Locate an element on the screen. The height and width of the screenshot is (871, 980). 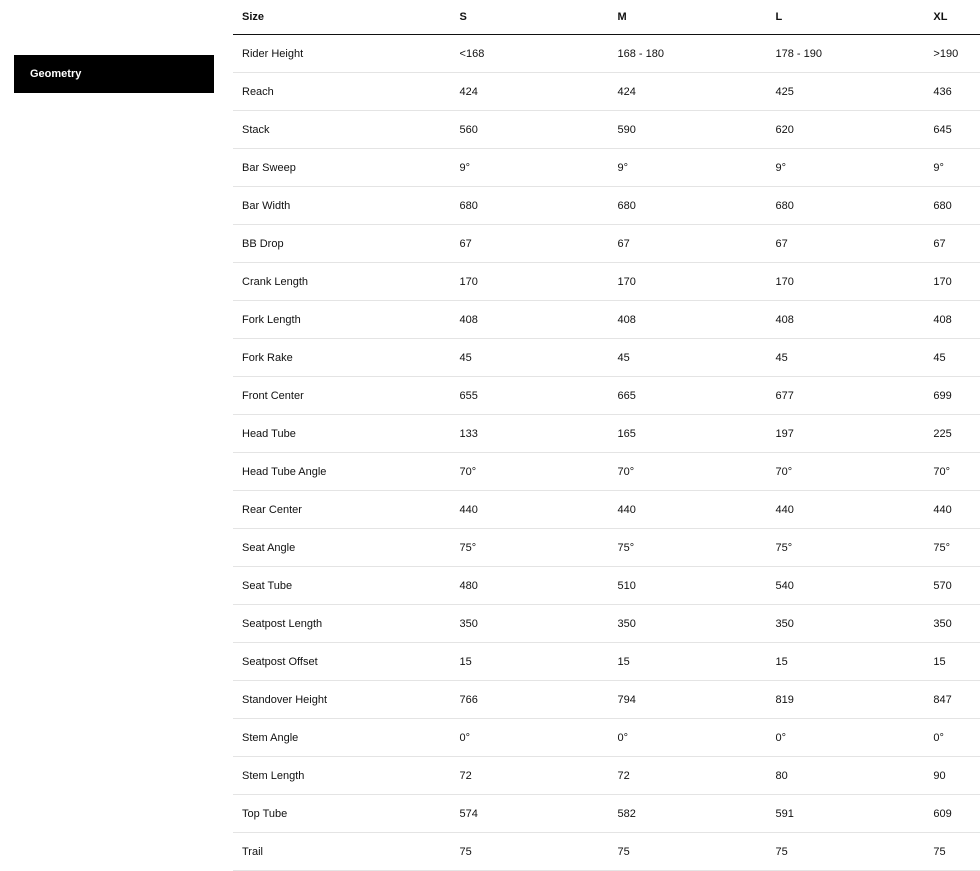
value-s: 67 is located at coordinates (465, 243).